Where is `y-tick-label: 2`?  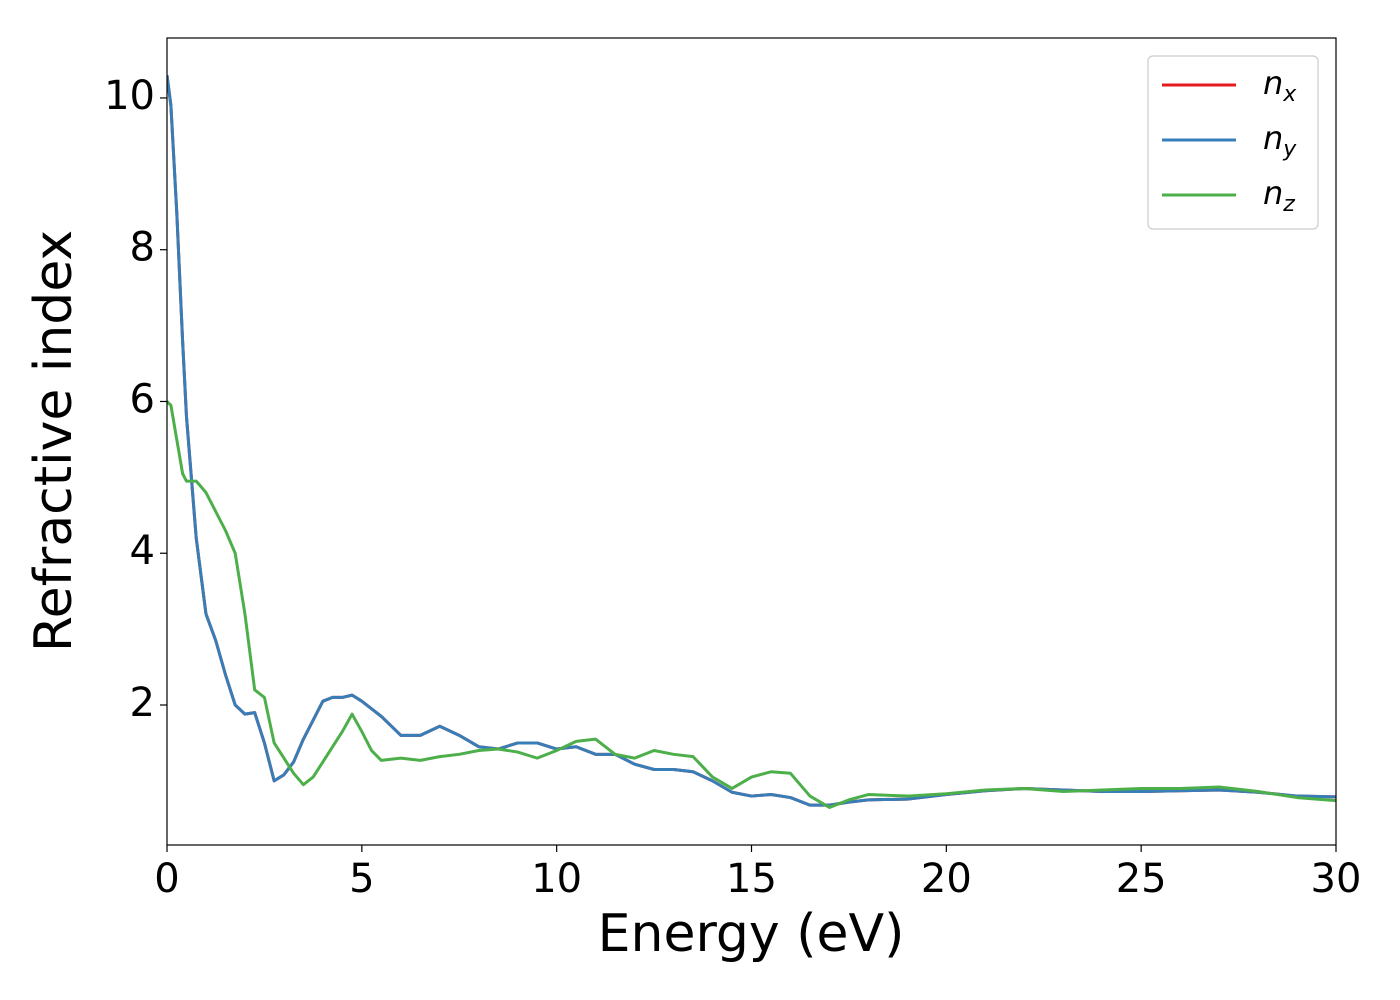
y-tick-label: 2 is located at coordinates (142, 703).